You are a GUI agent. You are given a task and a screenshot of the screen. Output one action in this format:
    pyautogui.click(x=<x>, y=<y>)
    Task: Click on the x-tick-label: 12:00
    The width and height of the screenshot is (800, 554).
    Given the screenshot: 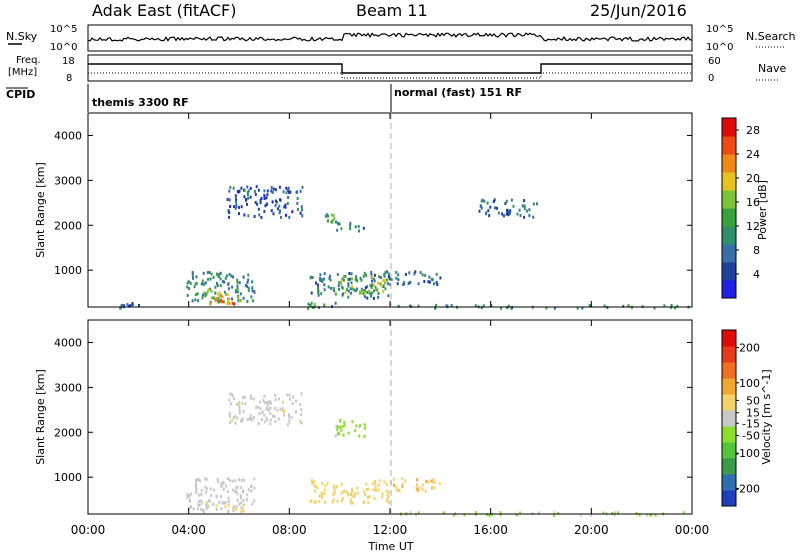 What is the action you would take?
    pyautogui.click(x=390, y=530)
    